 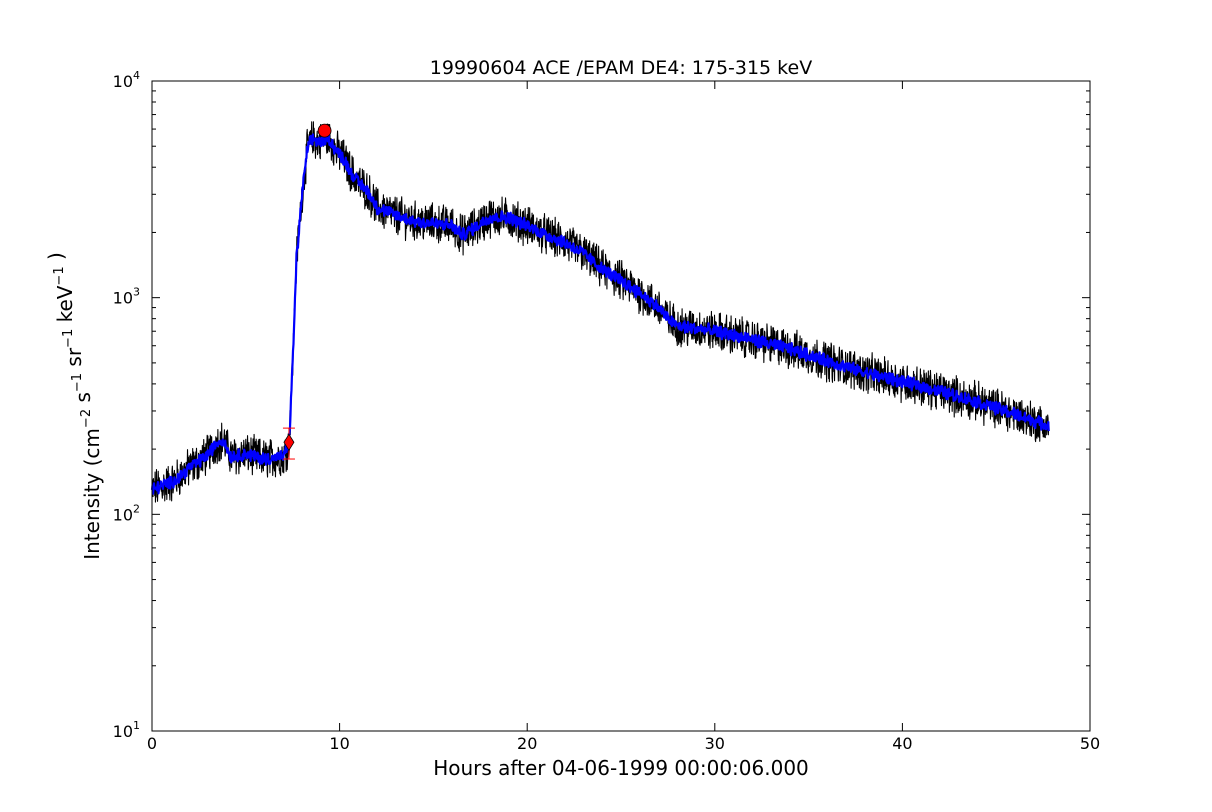 I want to click on y-tick-label: 10⁴, so click(x=126, y=80).